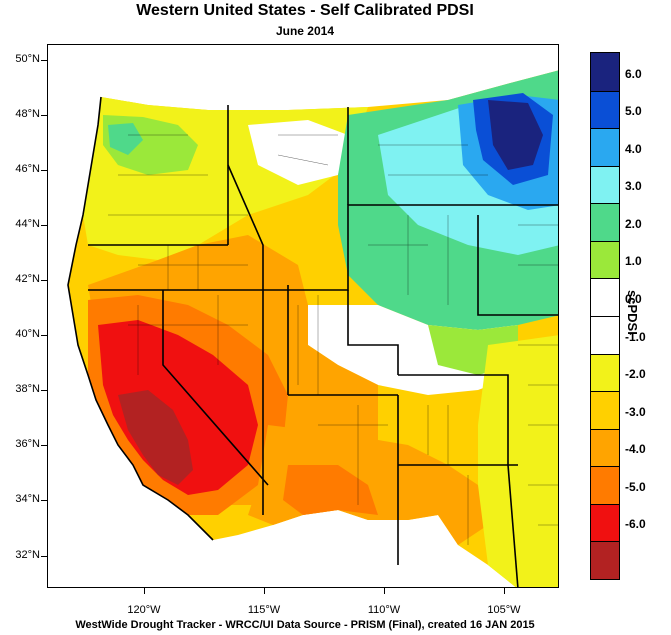  What do you see at coordinates (27, 555) in the screenshot?
I see `lat-label-32: 32°N` at bounding box center [27, 555].